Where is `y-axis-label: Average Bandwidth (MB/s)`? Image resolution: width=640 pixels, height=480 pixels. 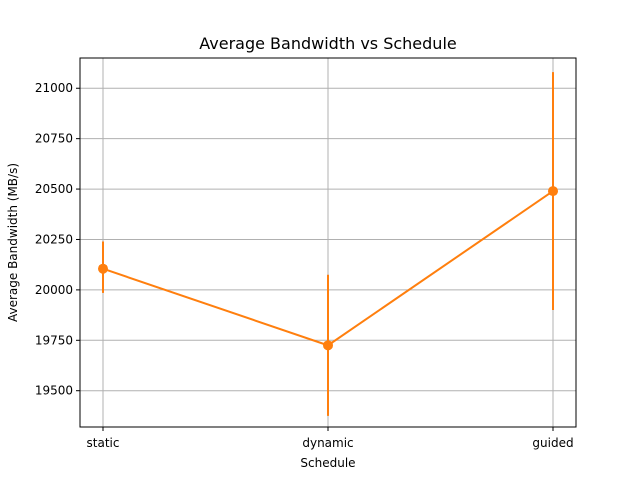 y-axis-label: Average Bandwidth (MB/s) is located at coordinates (13, 242).